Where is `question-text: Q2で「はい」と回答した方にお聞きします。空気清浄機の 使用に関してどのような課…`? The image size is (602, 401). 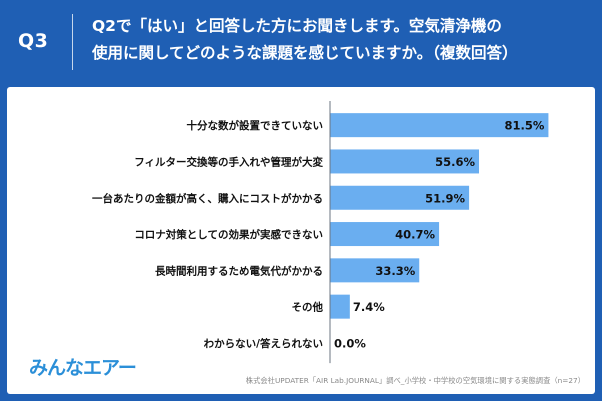
question-text: Q2で「はい」と回答した方にお聞きします。空気清浄機の 使用に関してどのような課… is located at coordinates (342, 40).